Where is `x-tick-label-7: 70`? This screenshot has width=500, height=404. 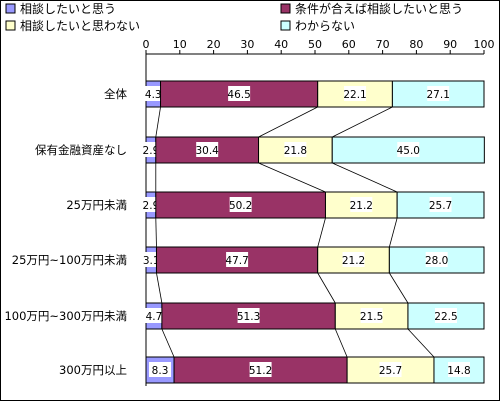 x-tick-label-7: 70 is located at coordinates (383, 44).